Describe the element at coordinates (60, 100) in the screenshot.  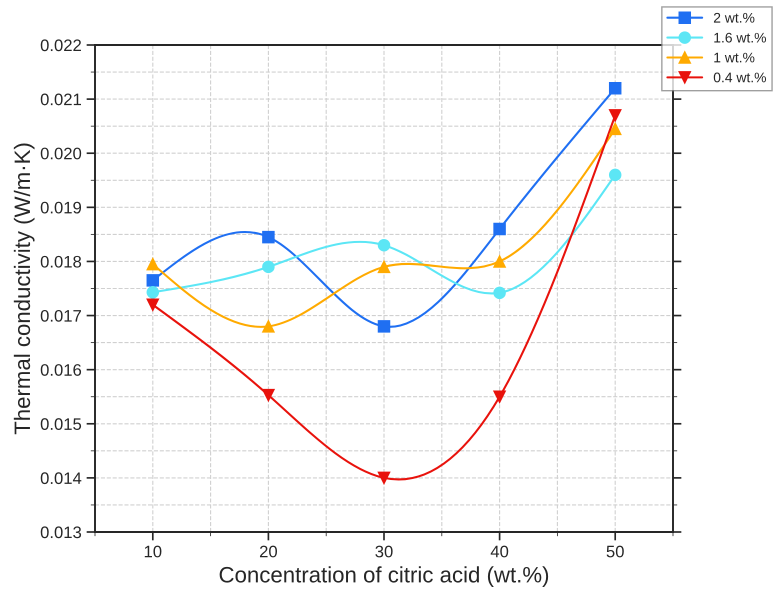
I see `y-tick-label: 0.021` at that location.